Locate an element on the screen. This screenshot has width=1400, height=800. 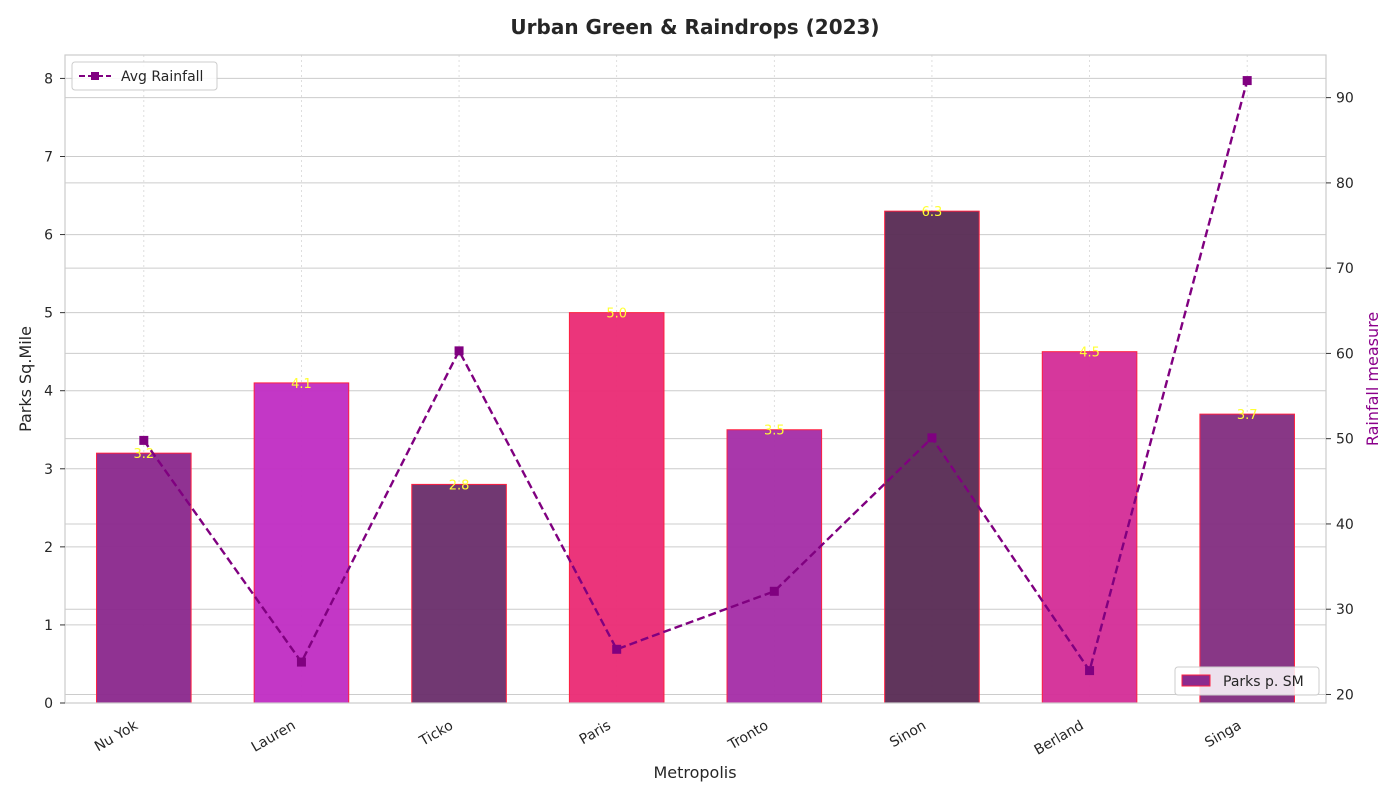
y-tick-label-4: 4 is located at coordinates (48, 392).